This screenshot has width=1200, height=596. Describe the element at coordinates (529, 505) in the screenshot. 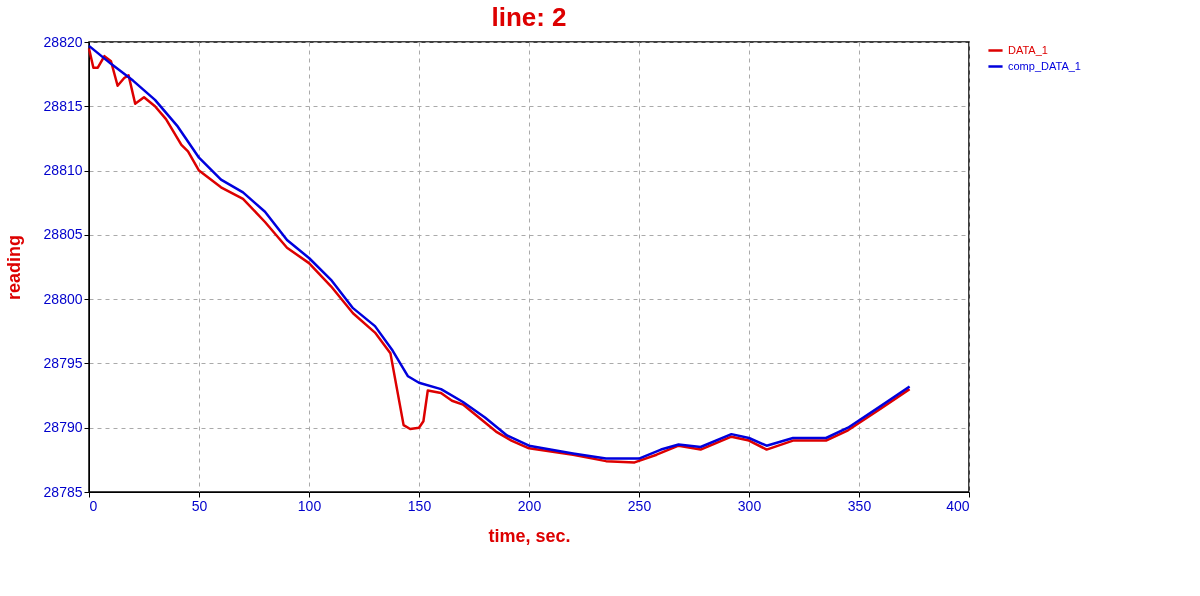

I see `x-tick-label: 200` at that location.